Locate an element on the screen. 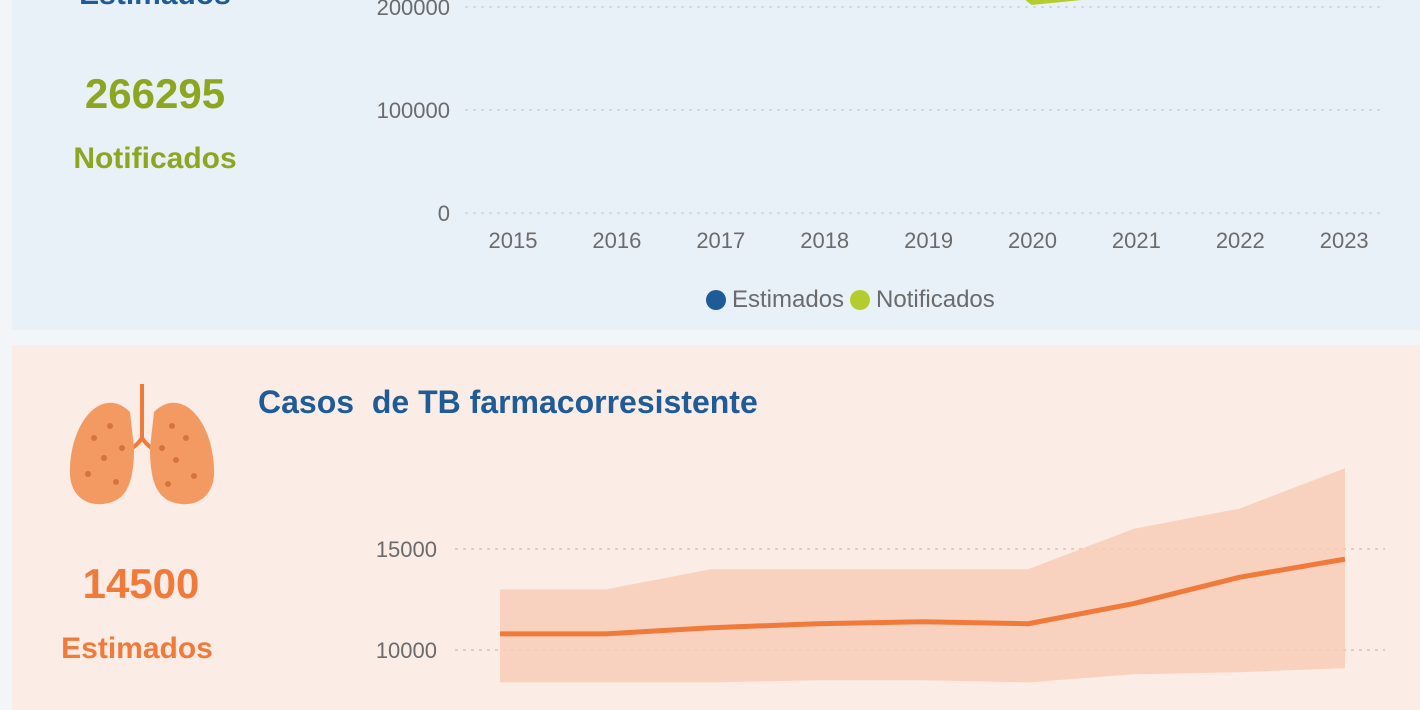 This screenshot has height=710, width=1420. lungs-icon is located at coordinates (142, 444).